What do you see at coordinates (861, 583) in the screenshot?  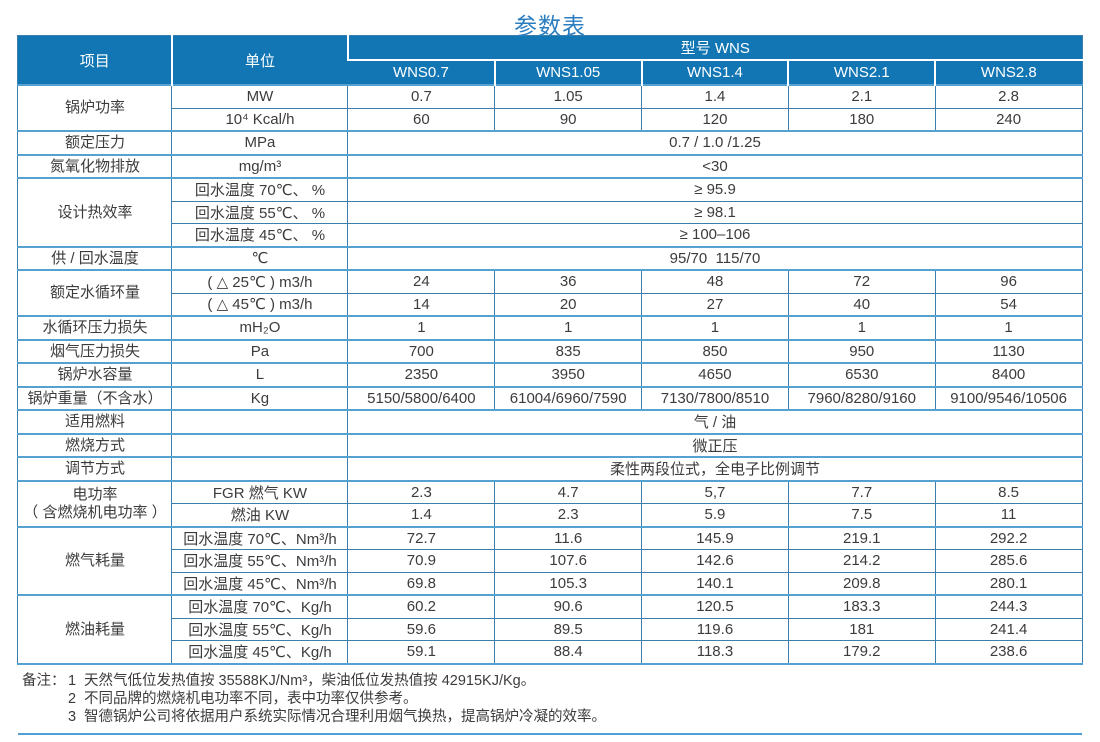 I see `value-cell: 209.8` at bounding box center [861, 583].